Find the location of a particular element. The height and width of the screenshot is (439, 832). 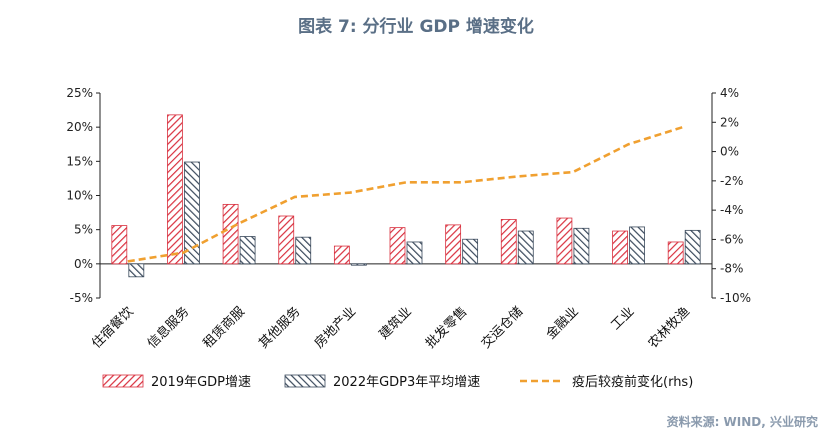

right-tick-label: -10% is located at coordinates (735, 298).